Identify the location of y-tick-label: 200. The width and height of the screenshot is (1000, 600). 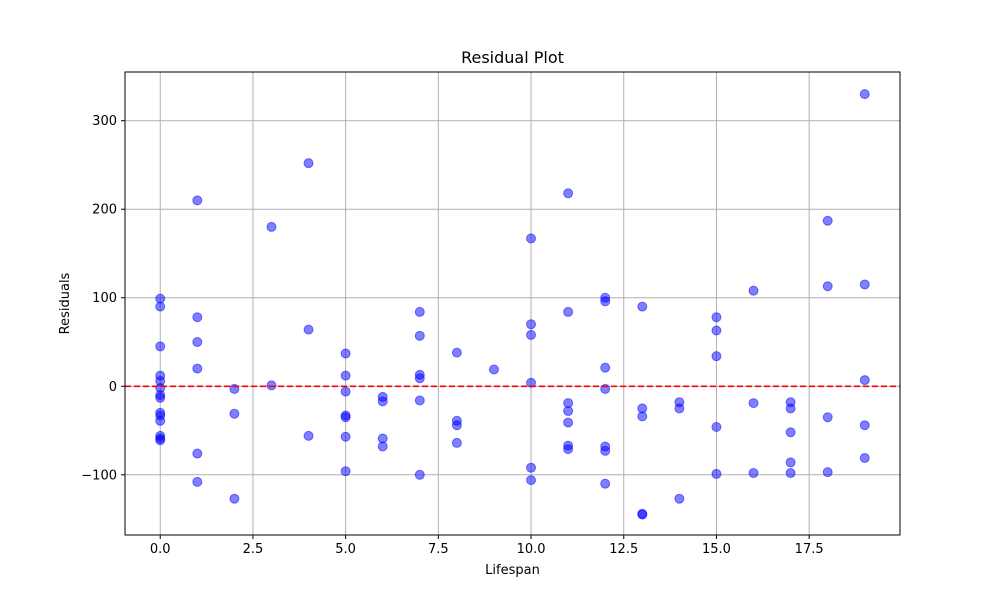
(104, 210).